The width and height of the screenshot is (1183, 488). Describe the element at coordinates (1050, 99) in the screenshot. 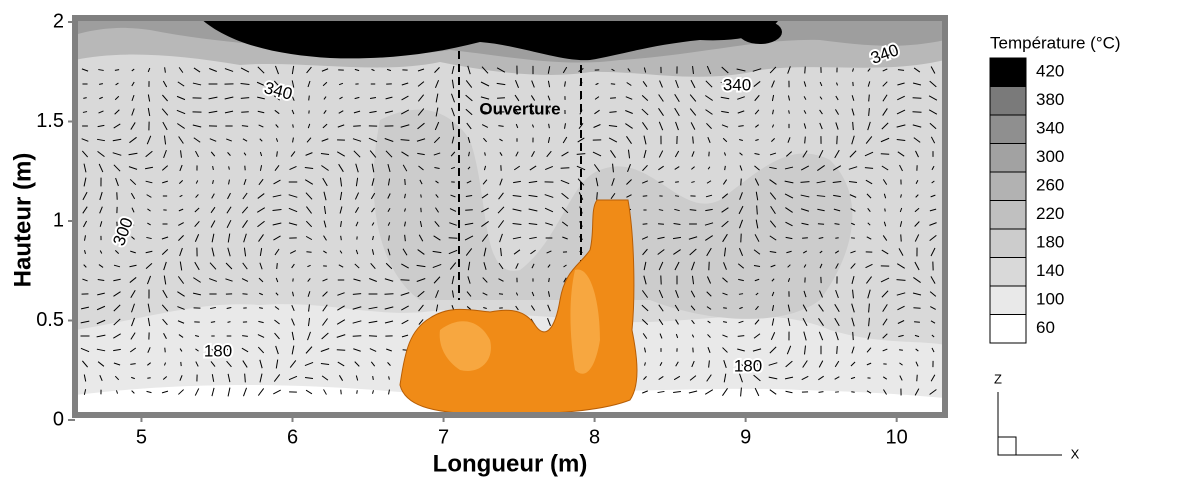

I see `legend-label: 380` at that location.